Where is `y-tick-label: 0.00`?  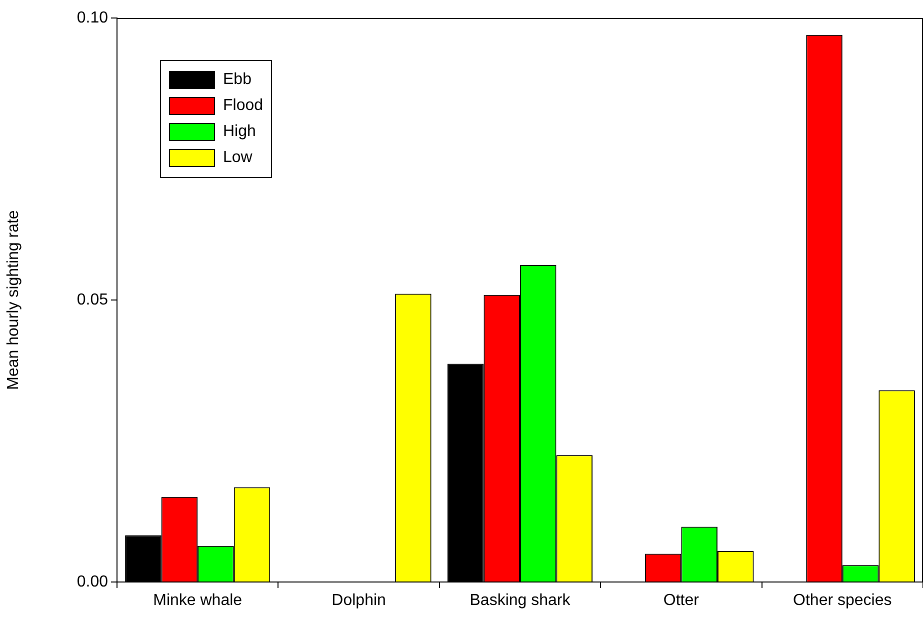 y-tick-label: 0.00 is located at coordinates (92, 581).